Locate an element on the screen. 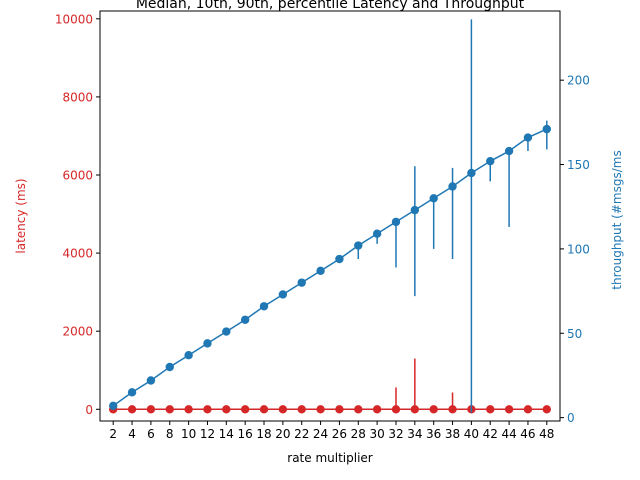  x-tick-label: 40 is located at coordinates (471, 434).